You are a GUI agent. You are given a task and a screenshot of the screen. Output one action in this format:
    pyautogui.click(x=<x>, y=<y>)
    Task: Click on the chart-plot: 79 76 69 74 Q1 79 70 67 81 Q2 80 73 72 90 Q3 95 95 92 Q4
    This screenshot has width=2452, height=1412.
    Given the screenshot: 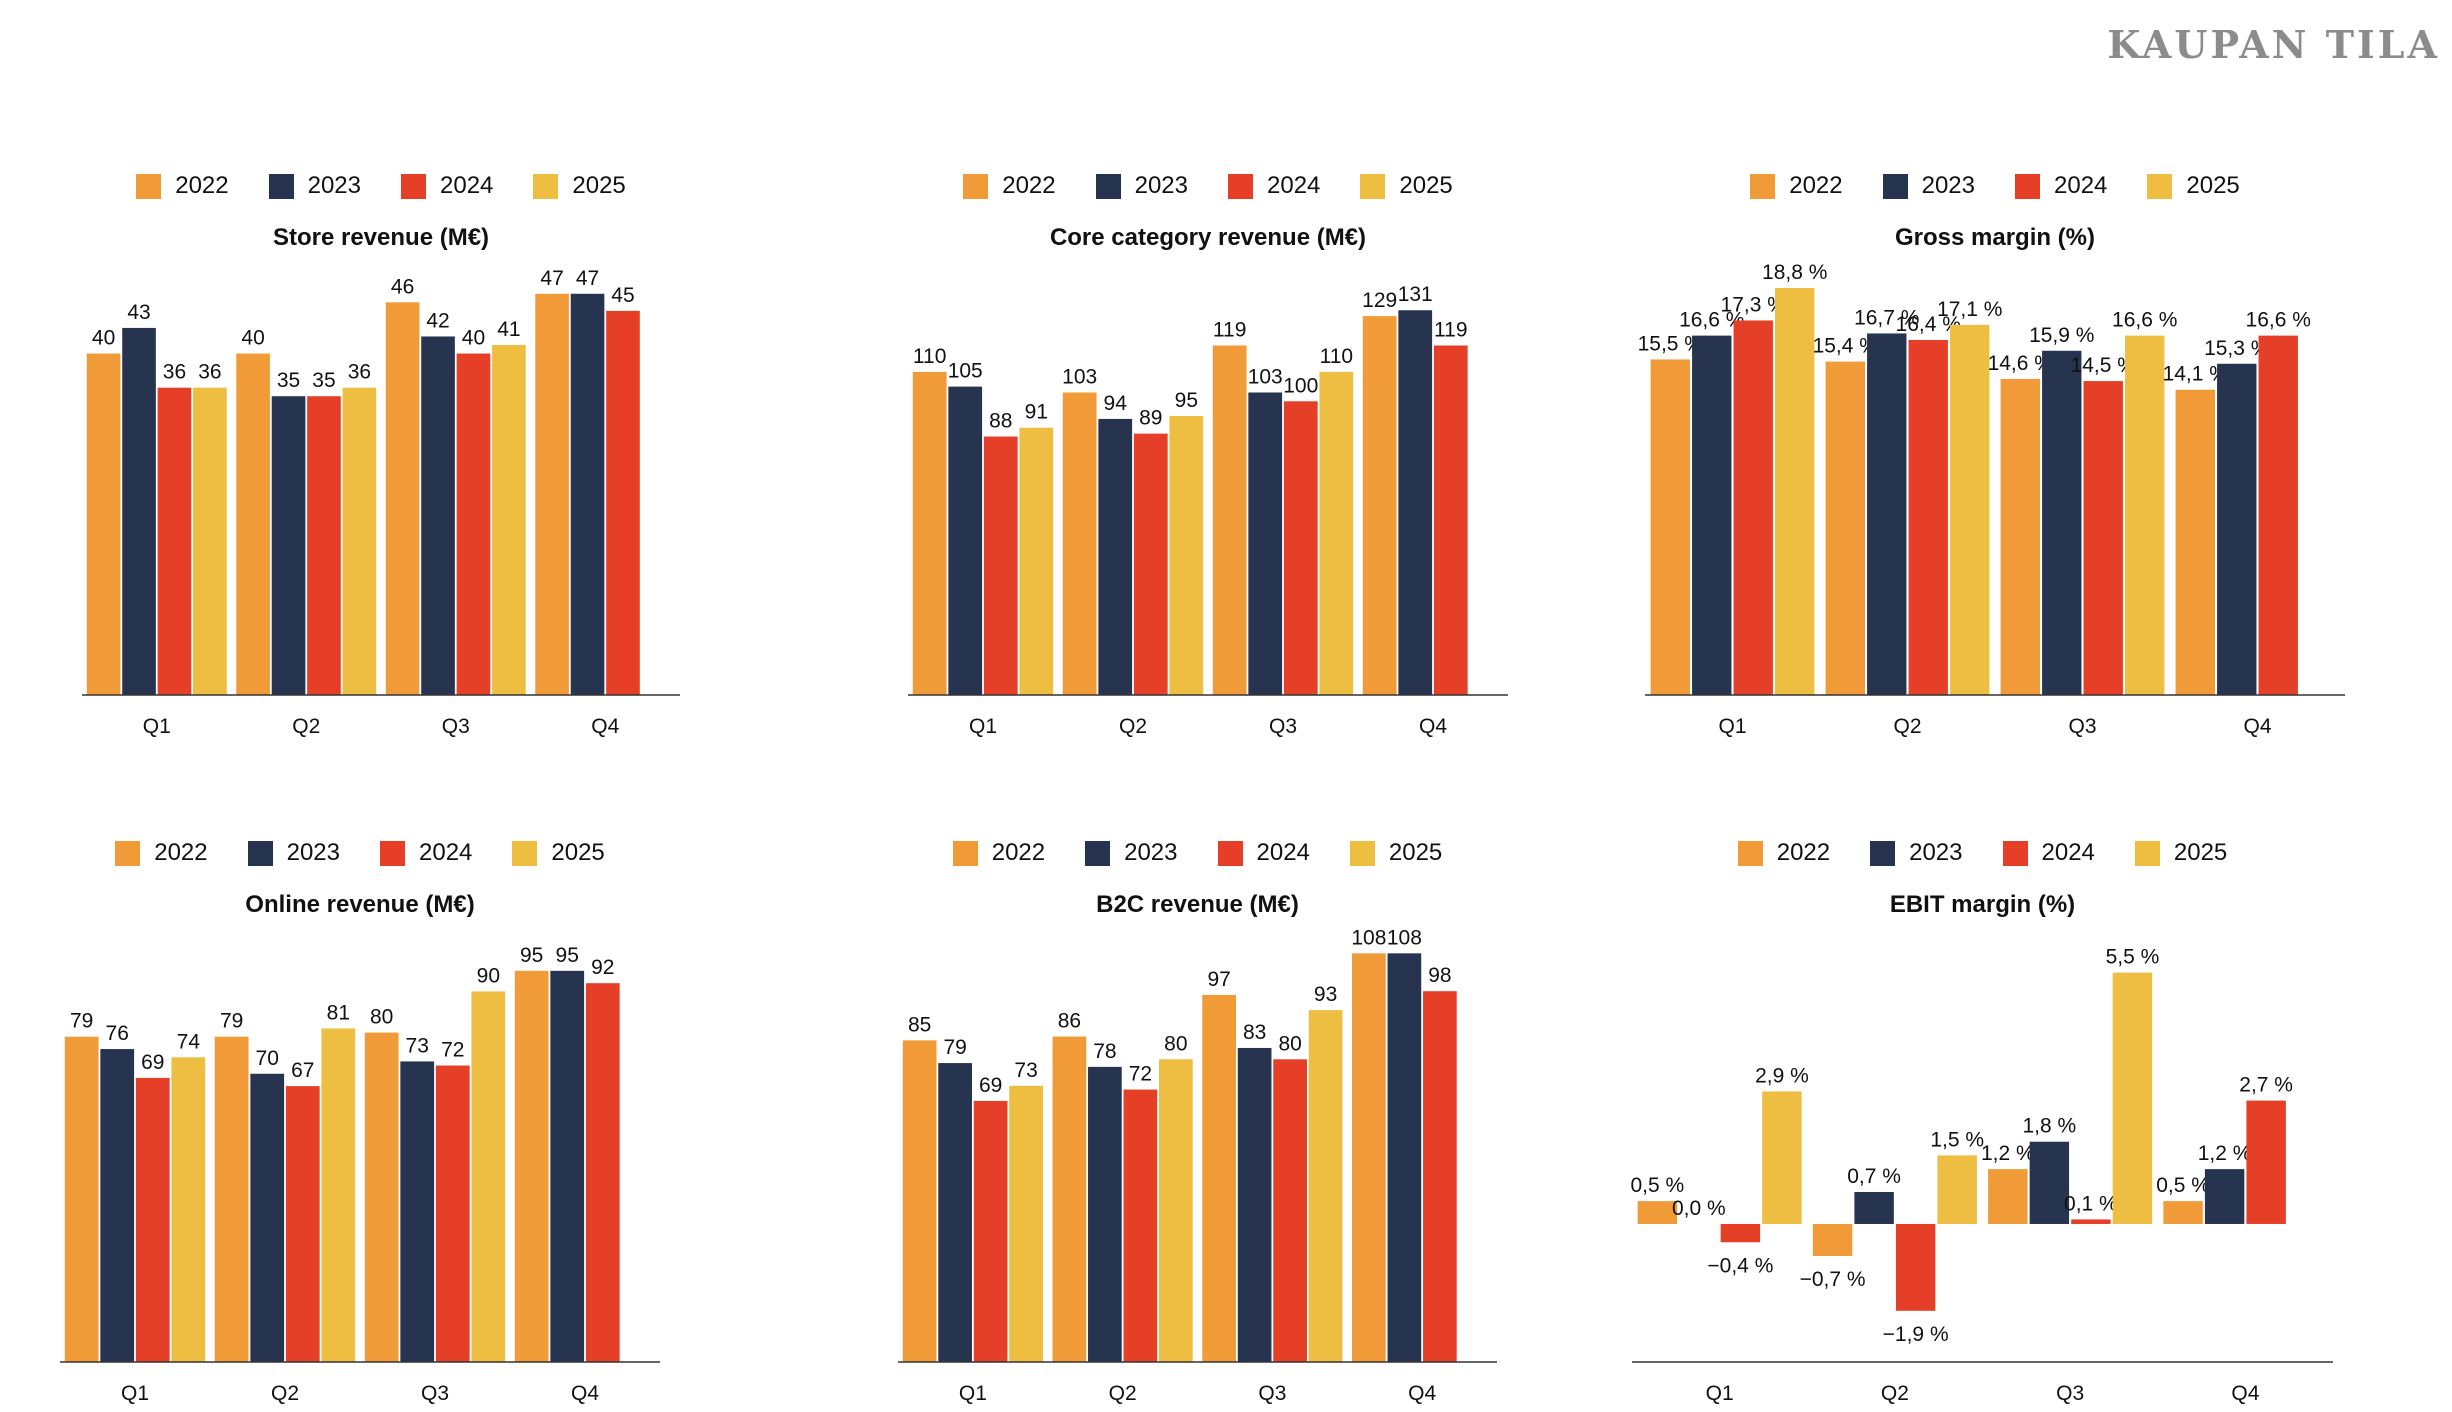 What is the action you would take?
    pyautogui.click(x=360, y=1174)
    